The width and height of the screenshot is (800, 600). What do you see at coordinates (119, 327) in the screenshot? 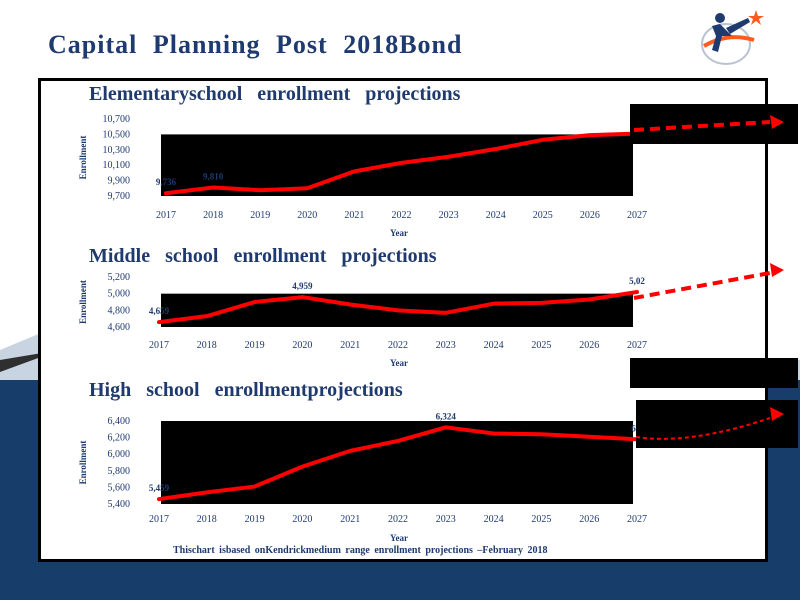
I see `y-tick-label: 4,600` at bounding box center [119, 327].